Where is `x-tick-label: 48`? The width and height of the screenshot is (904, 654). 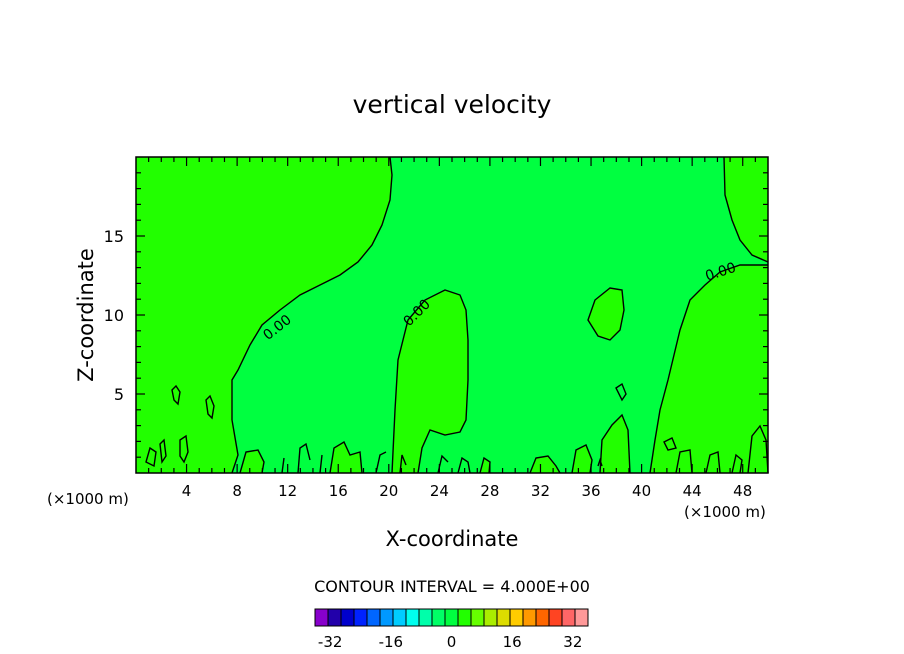 x-tick-label: 48 is located at coordinates (742, 491).